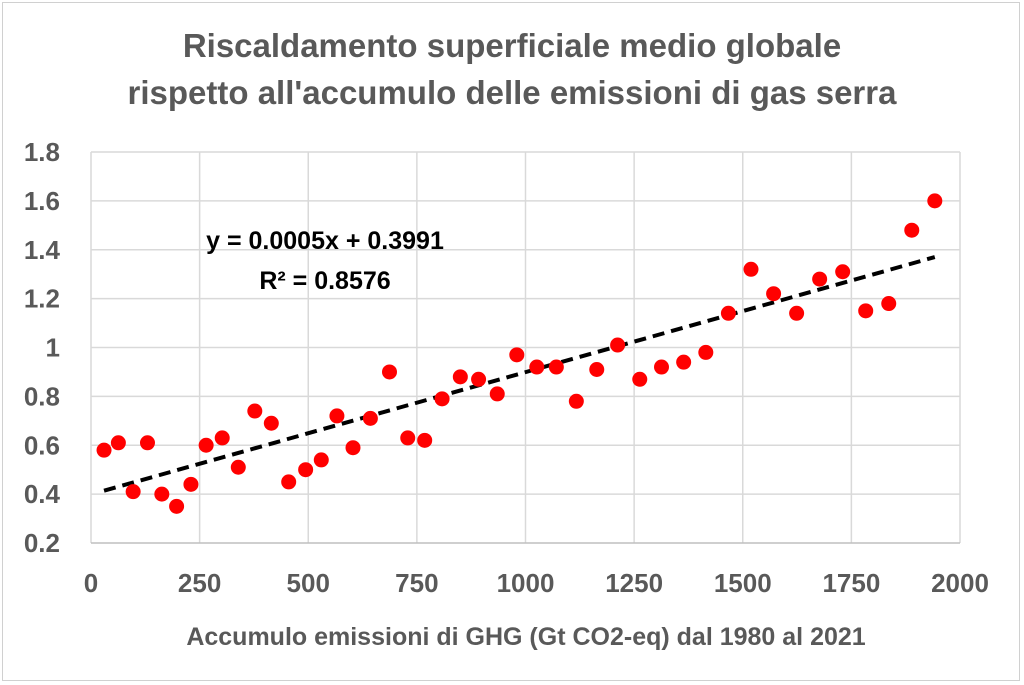 The height and width of the screenshot is (685, 1024). I want to click on y-tick-label: 1.6, so click(42, 201).